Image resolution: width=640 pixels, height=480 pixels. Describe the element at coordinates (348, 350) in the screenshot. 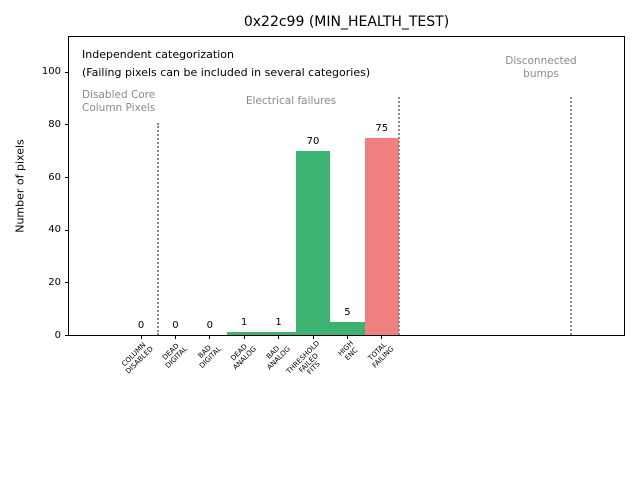

I see `x-axis-tick-label: HIGH ENC` at that location.